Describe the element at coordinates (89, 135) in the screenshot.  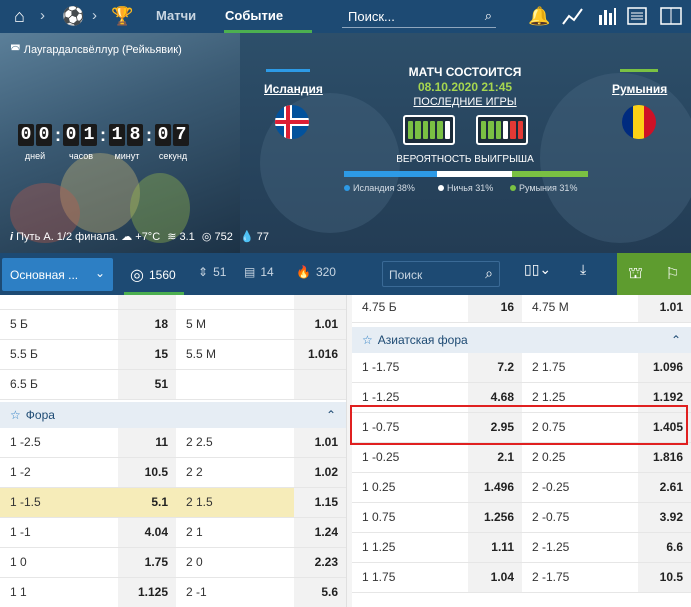
I see `timer-digit: 1` at that location.